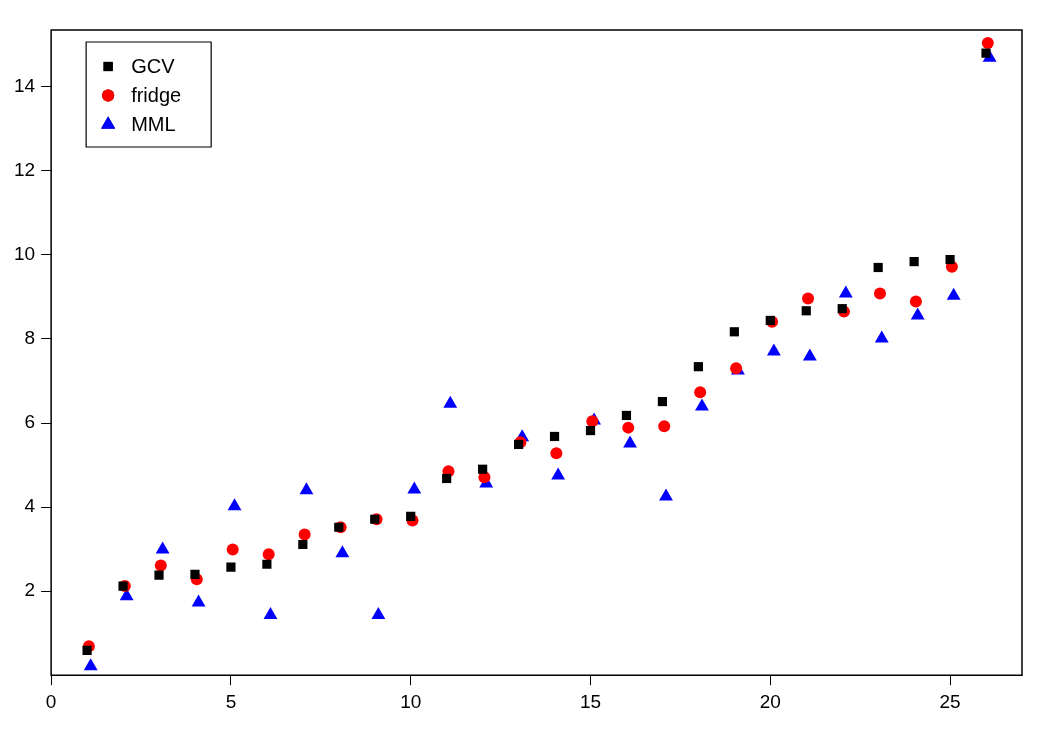 The height and width of the screenshot is (750, 1050). I want to click on y-tick-label: 10, so click(24, 254).